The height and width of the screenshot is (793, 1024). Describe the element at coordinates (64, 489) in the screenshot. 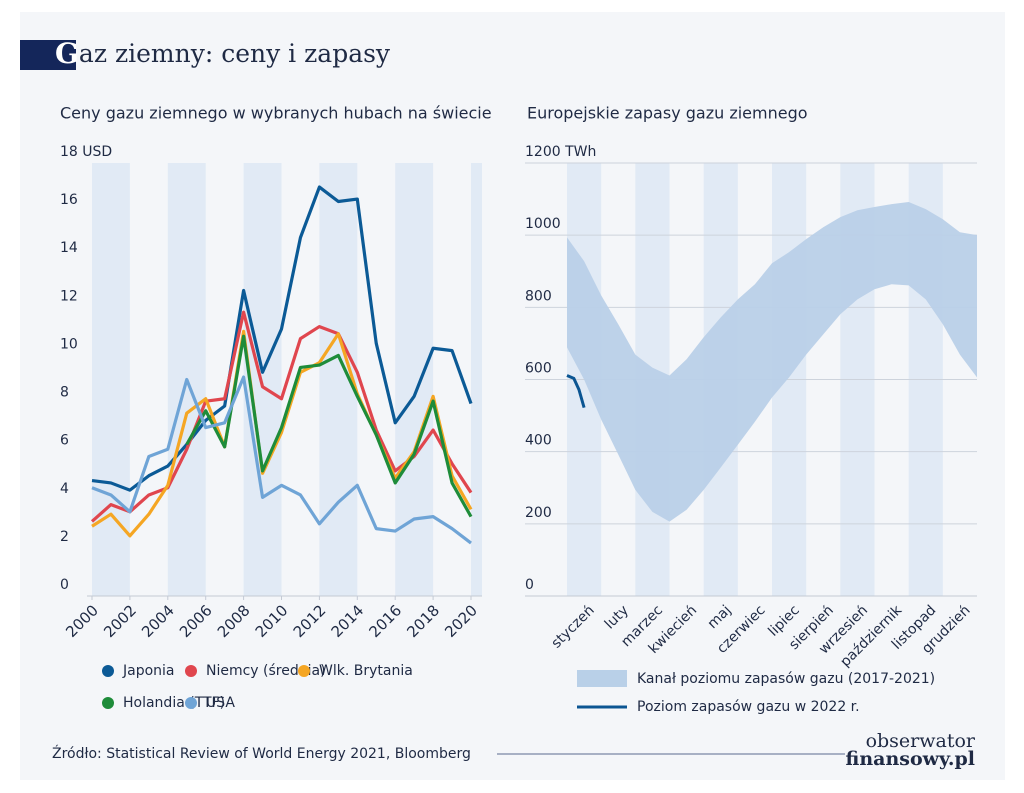

I see `y-tick-label: 4` at that location.